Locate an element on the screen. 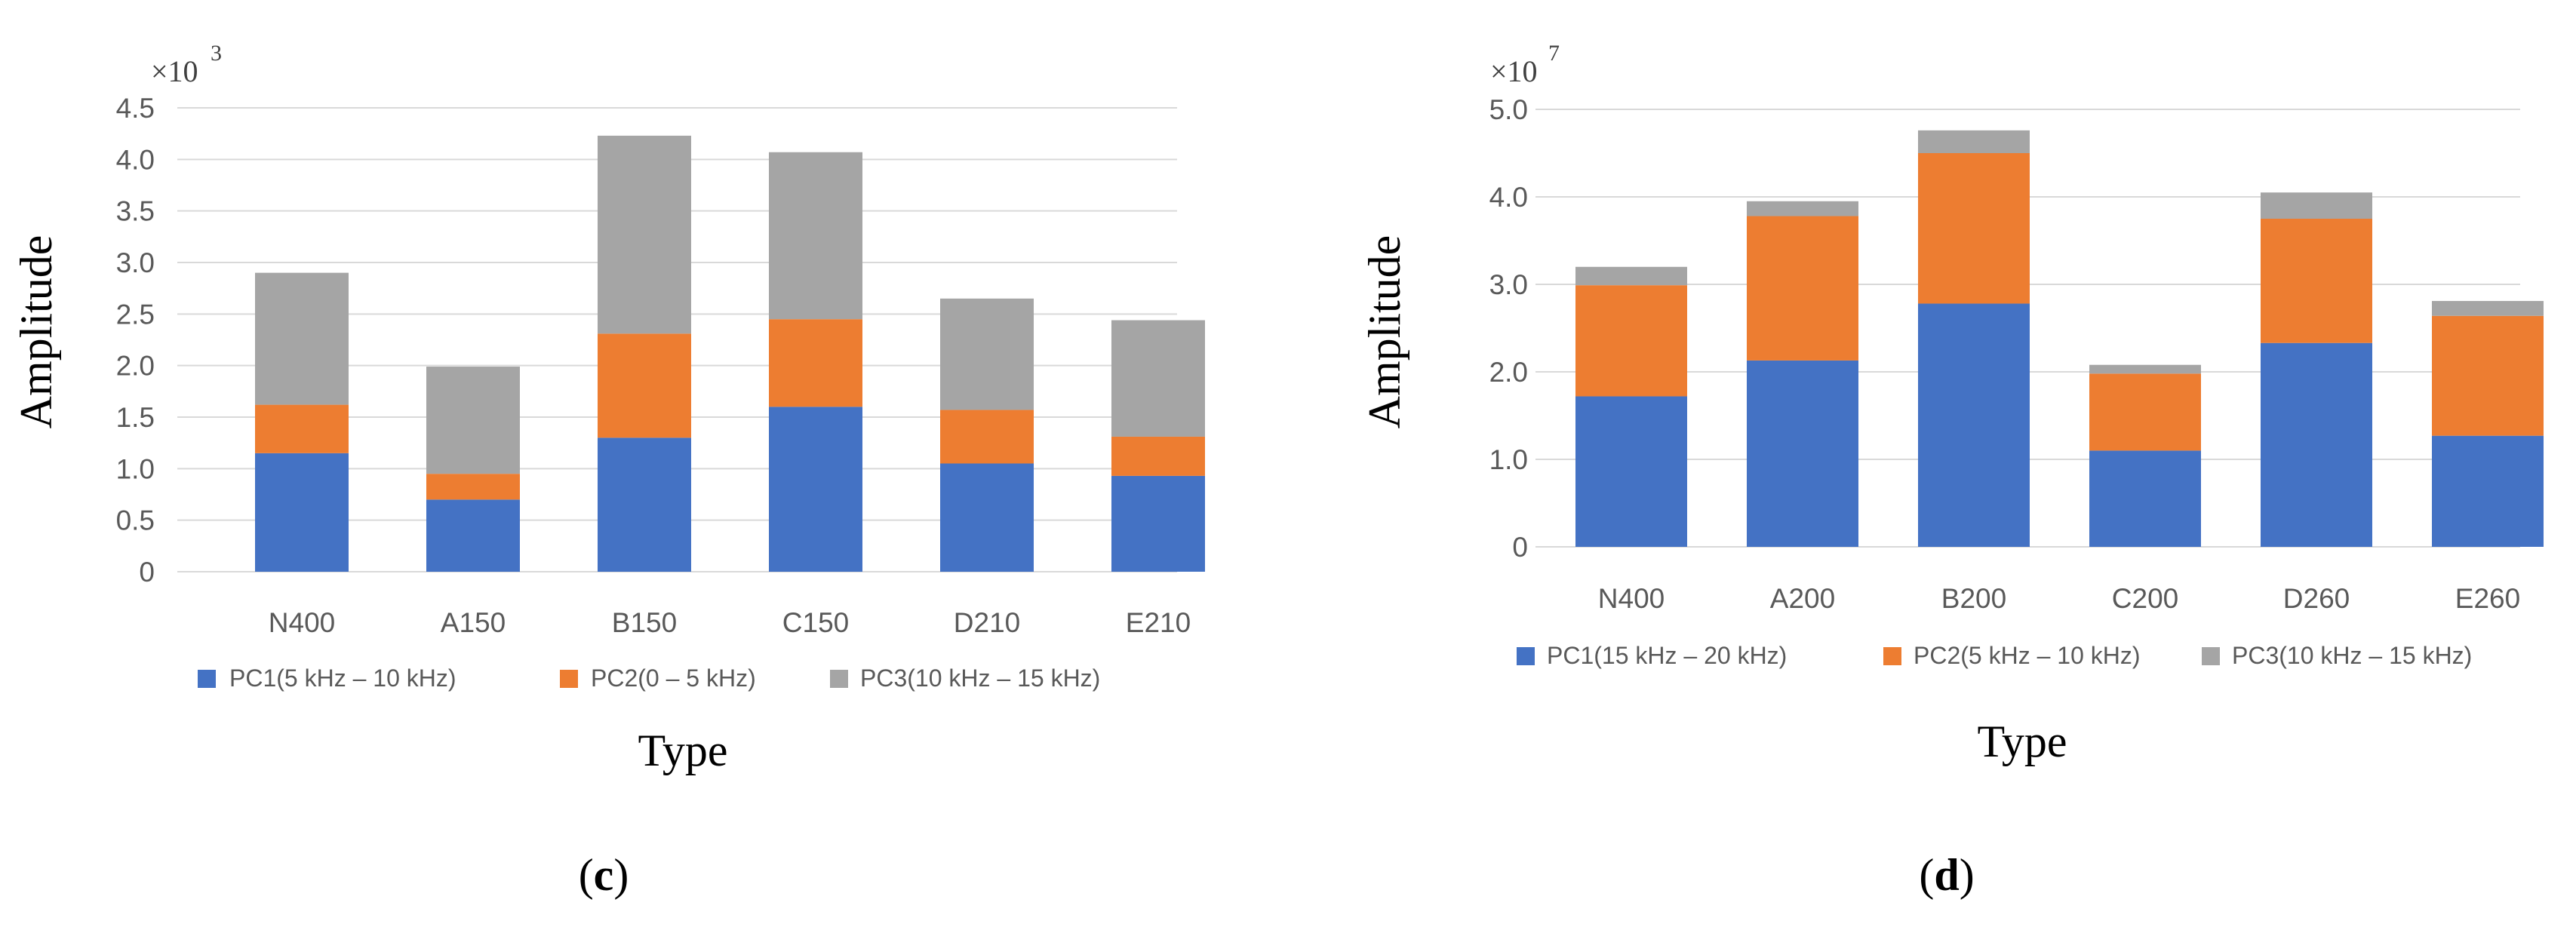  bar-e260-pc2 is located at coordinates (2488, 375).